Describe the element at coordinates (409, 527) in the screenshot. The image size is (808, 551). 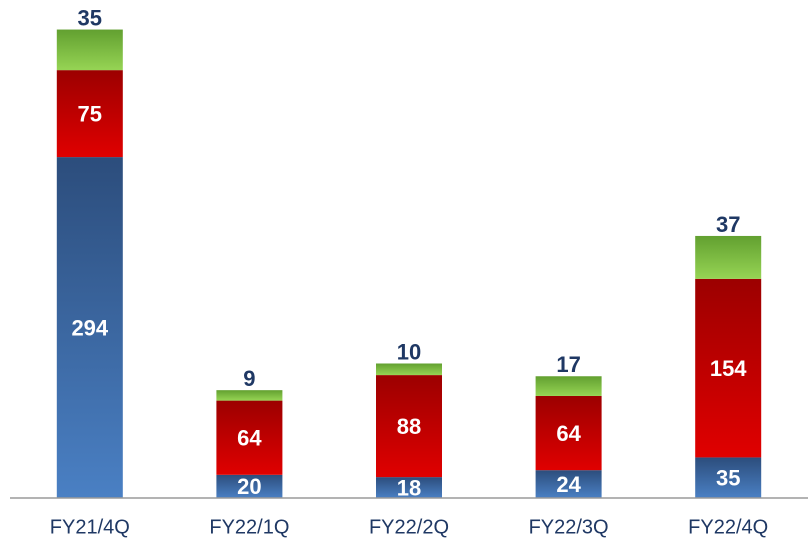
I see `x-tick-label: FY22/2Q` at that location.